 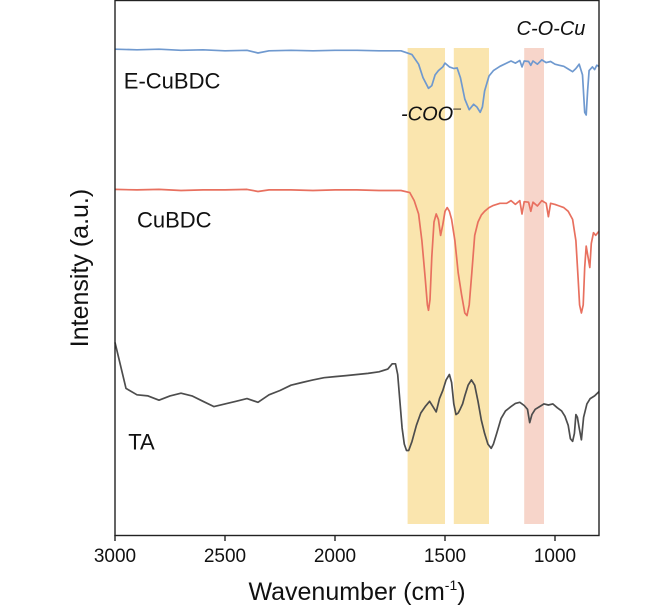 What do you see at coordinates (555, 556) in the screenshot?
I see `x-tick-label-1000: 1000` at bounding box center [555, 556].